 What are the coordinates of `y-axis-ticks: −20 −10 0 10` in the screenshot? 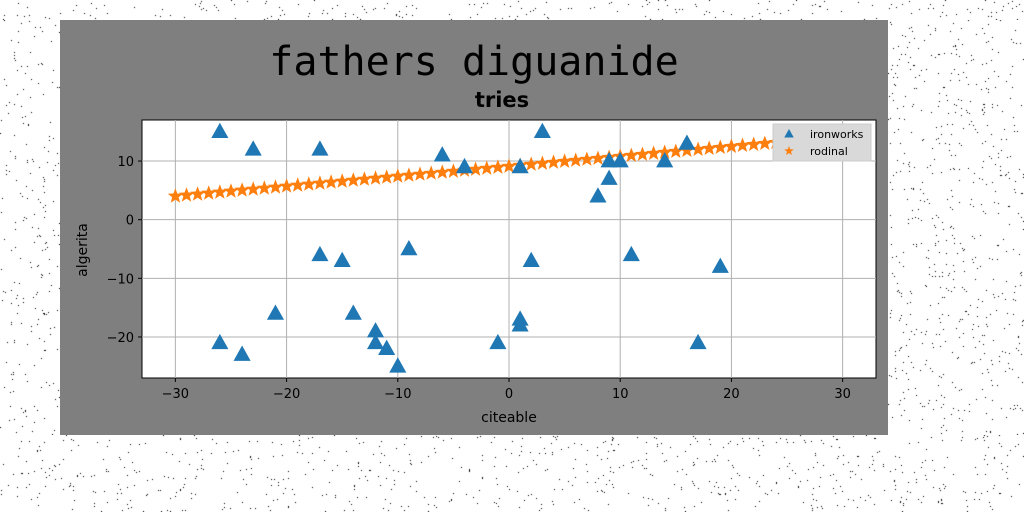 It's located at (124, 250).